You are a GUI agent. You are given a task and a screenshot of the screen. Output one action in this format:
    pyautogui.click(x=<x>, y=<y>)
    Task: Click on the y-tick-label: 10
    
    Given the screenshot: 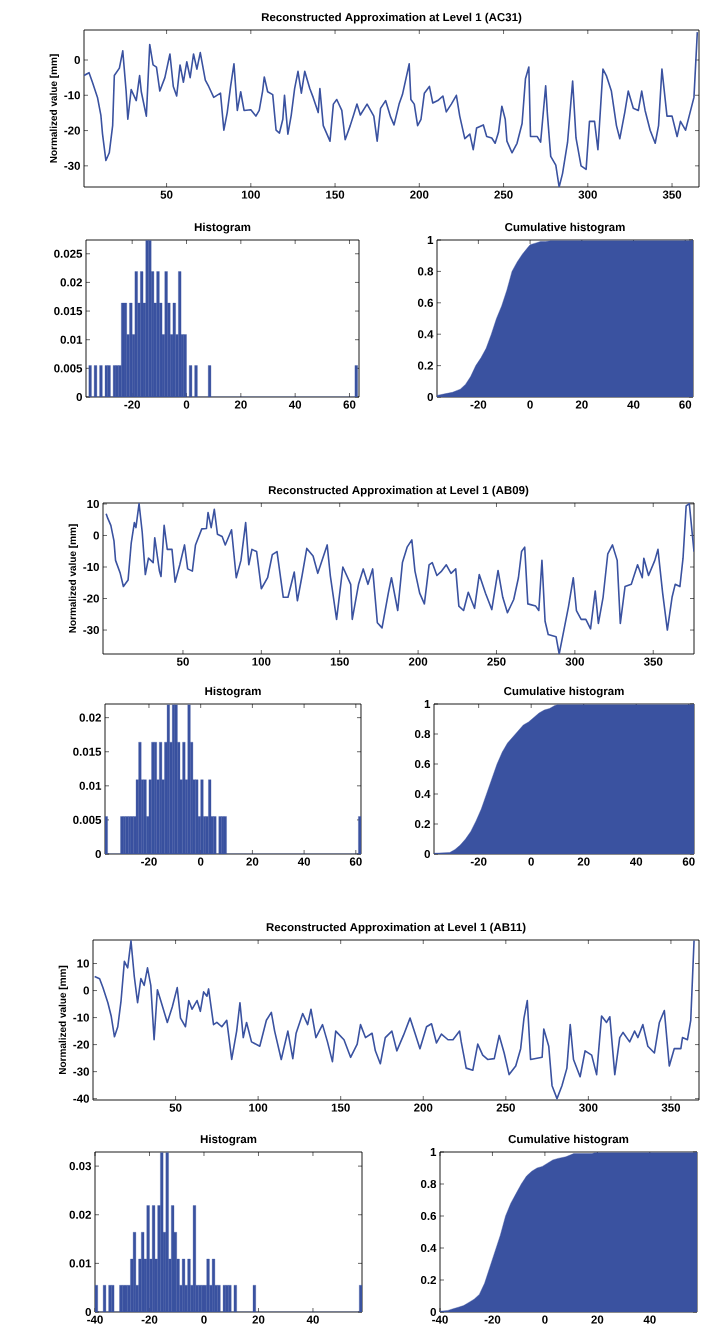 What is the action you would take?
    pyautogui.click(x=93, y=504)
    